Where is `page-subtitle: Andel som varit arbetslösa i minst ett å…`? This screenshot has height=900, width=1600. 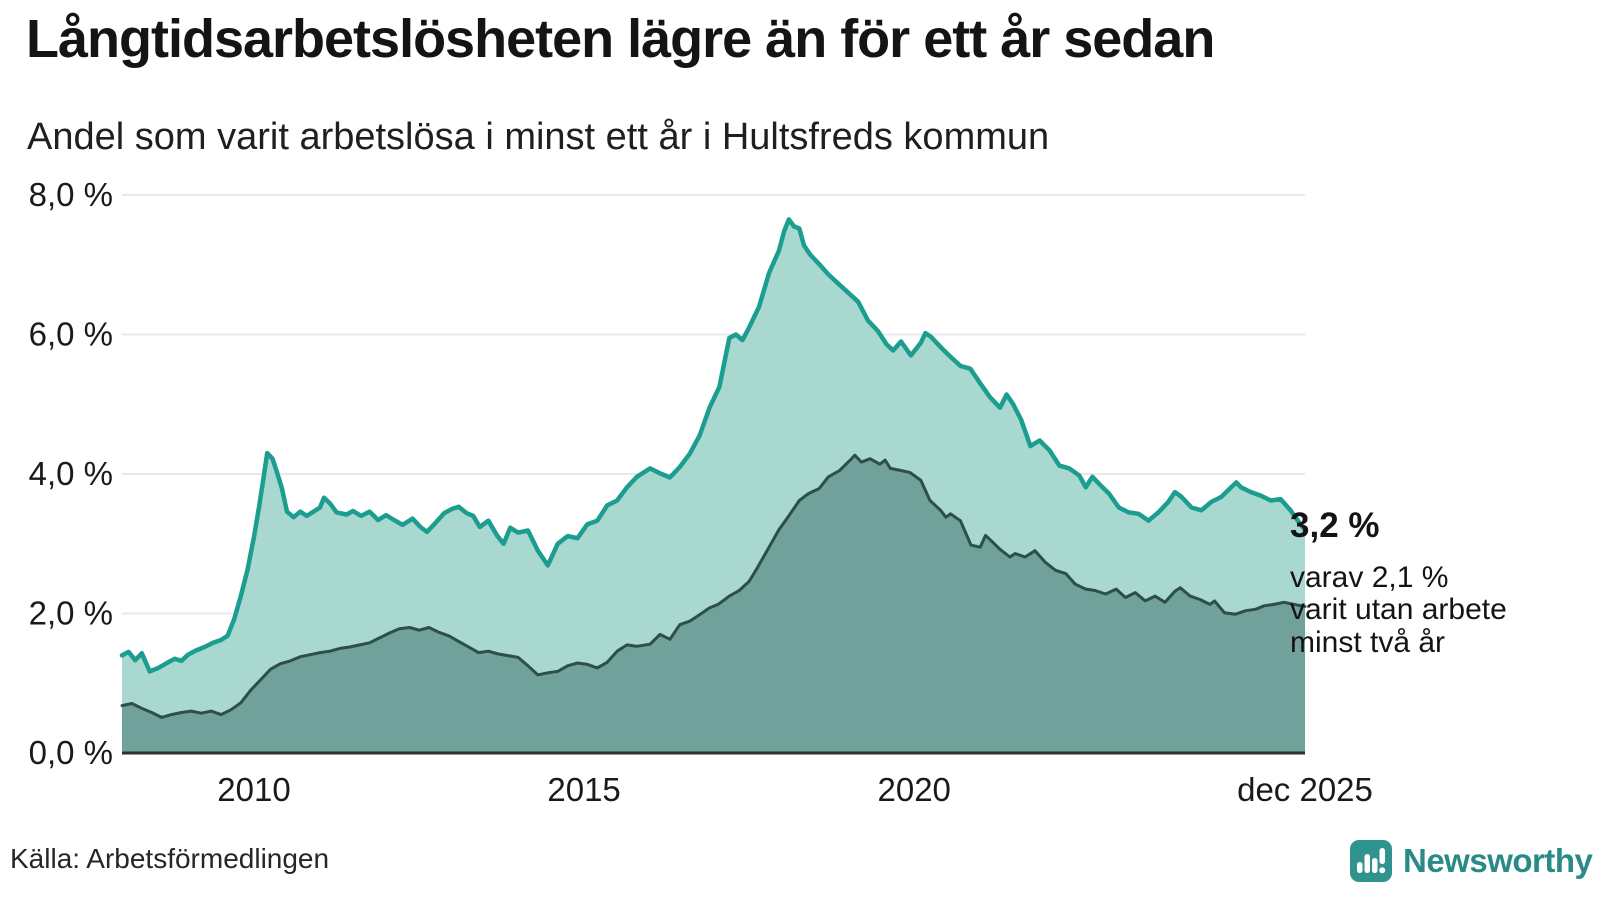 page-subtitle: Andel som varit arbetslösa i minst ett å… is located at coordinates (538, 137).